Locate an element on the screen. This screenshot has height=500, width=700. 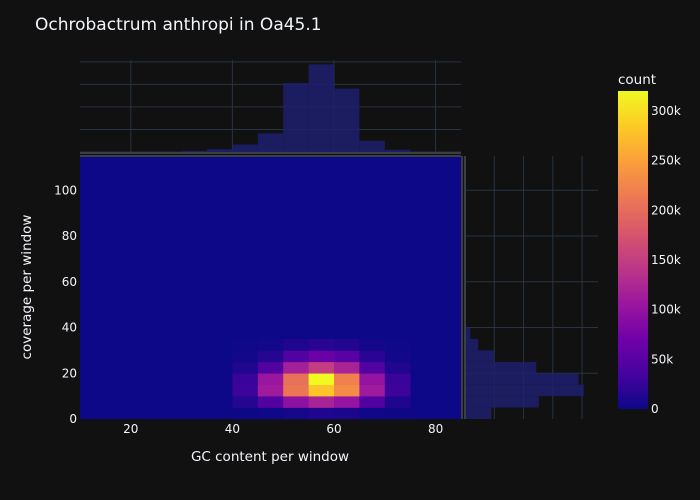
colorbar-tick-label: 200k is located at coordinates (666, 210).